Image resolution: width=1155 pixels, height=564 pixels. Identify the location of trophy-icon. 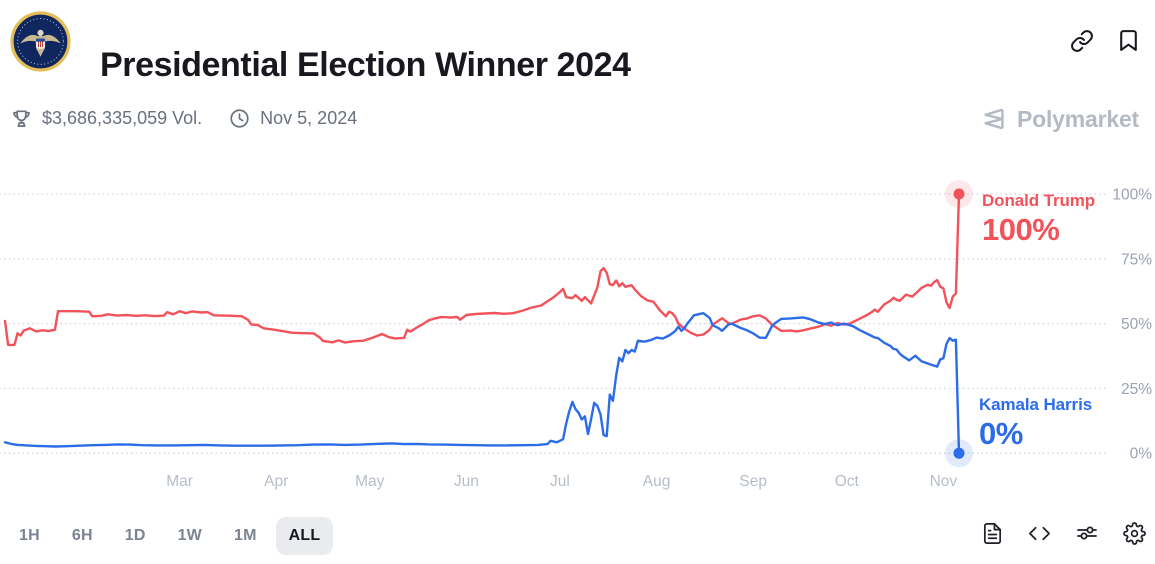
(21, 119).